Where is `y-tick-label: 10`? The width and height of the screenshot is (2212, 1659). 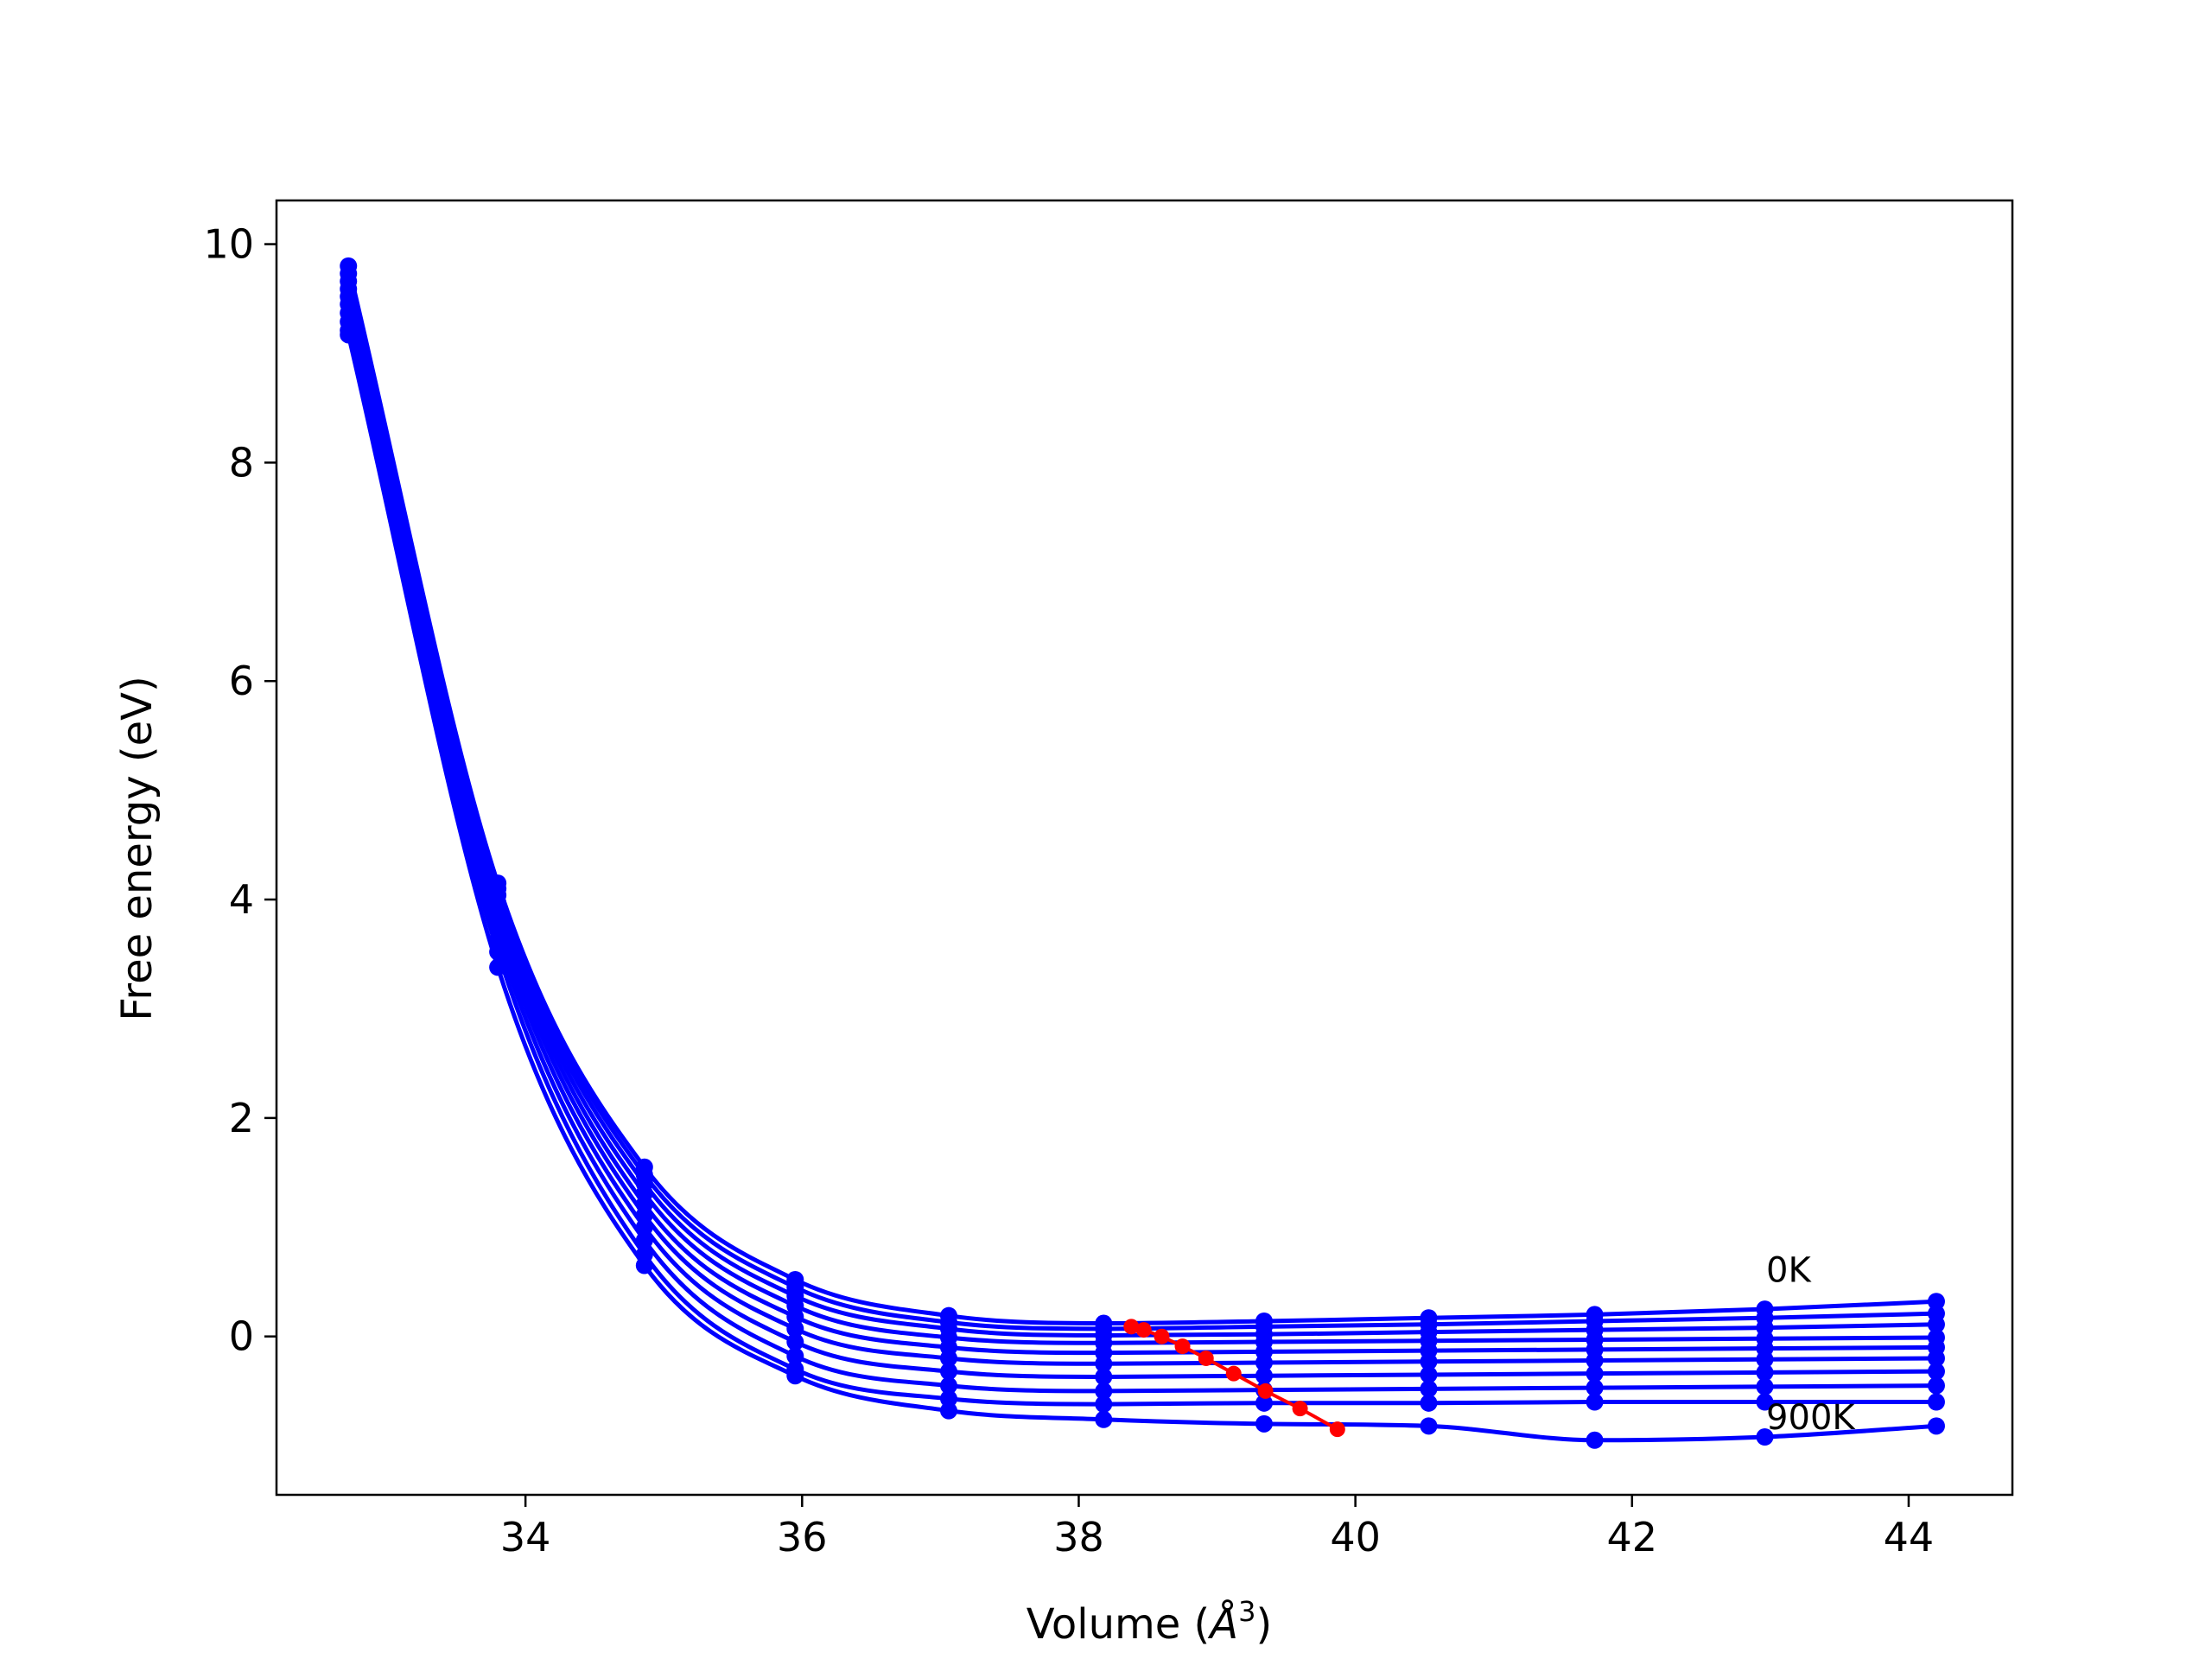
y-tick-label: 10 is located at coordinates (229, 244).